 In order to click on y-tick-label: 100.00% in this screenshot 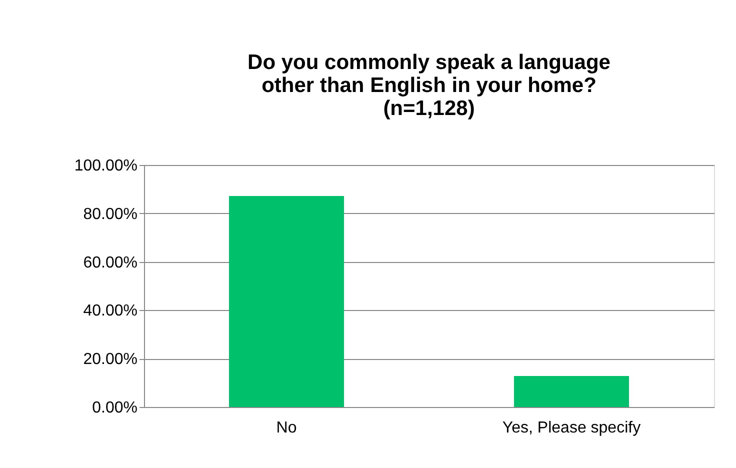, I will do `click(106, 166)`.